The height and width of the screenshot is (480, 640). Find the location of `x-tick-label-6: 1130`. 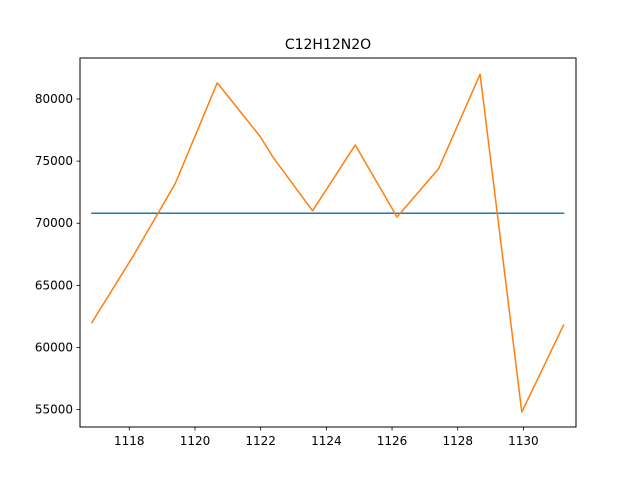

x-tick-label-6: 1130 is located at coordinates (523, 441).